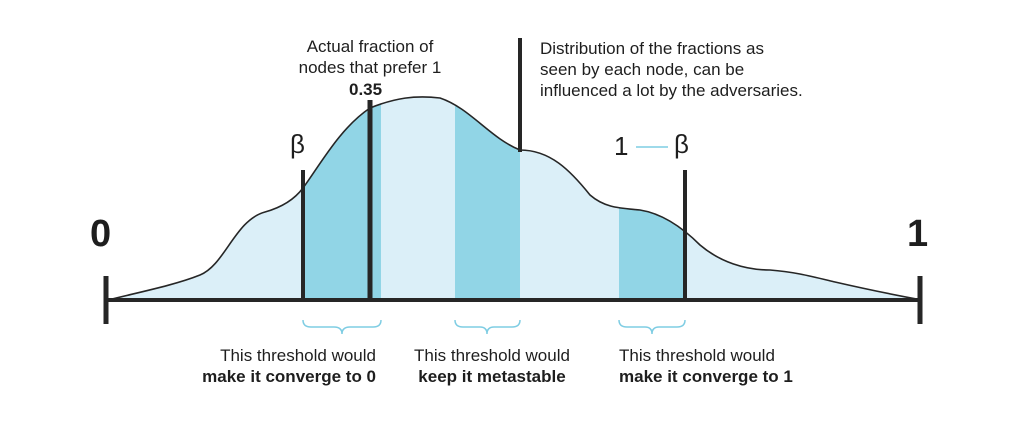 This screenshot has width=1024, height=421. What do you see at coordinates (487, 327) in the screenshot?
I see `brace-metastable` at bounding box center [487, 327].